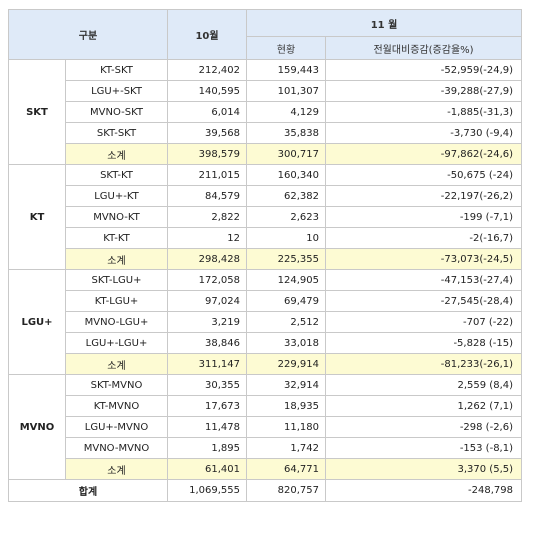 The width and height of the screenshot is (536, 536). I want to click on october-value: 11,478, so click(207, 427).